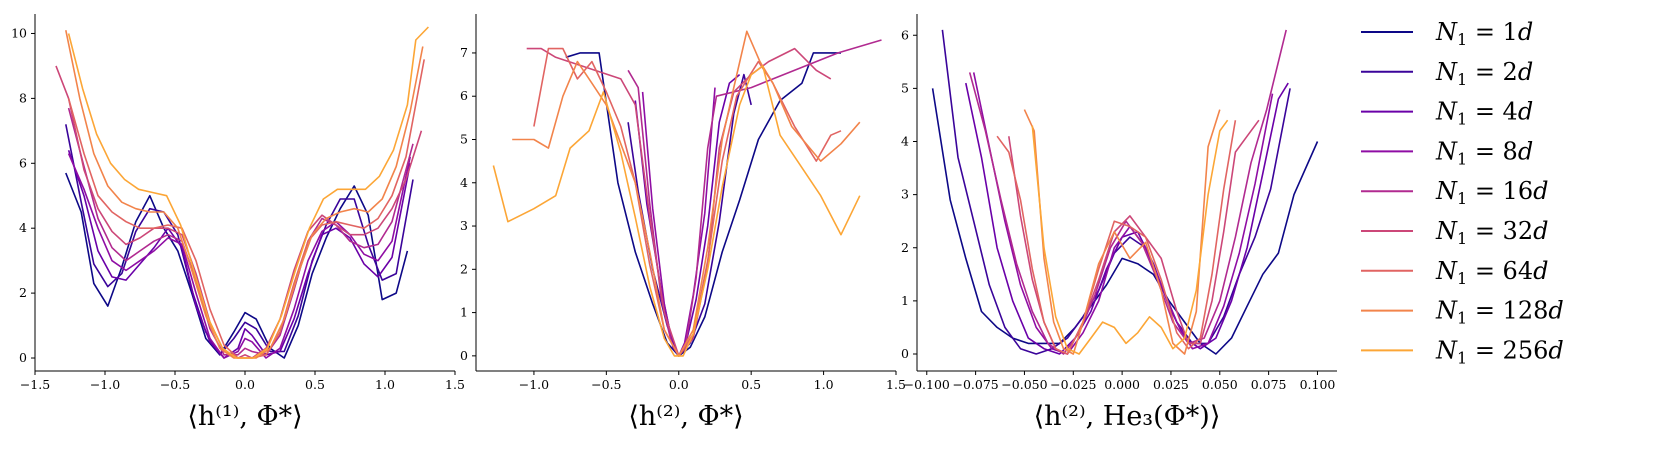 The height and width of the screenshot is (476, 1679). I want to click on x-tick-label: −0.025, so click(1073, 384).